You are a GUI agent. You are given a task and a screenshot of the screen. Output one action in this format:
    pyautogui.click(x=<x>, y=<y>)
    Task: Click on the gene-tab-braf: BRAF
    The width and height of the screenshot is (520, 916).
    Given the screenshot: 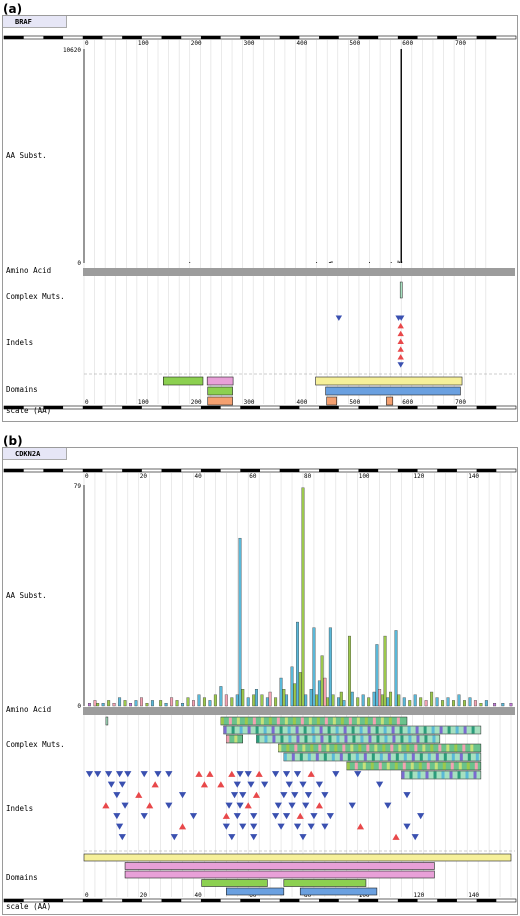 What is the action you would take?
    pyautogui.click(x=35, y=22)
    